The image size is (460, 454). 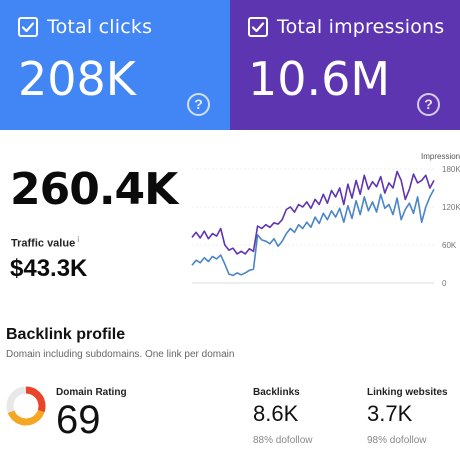 I want to click on y-tick-label: 0, so click(x=444, y=283).